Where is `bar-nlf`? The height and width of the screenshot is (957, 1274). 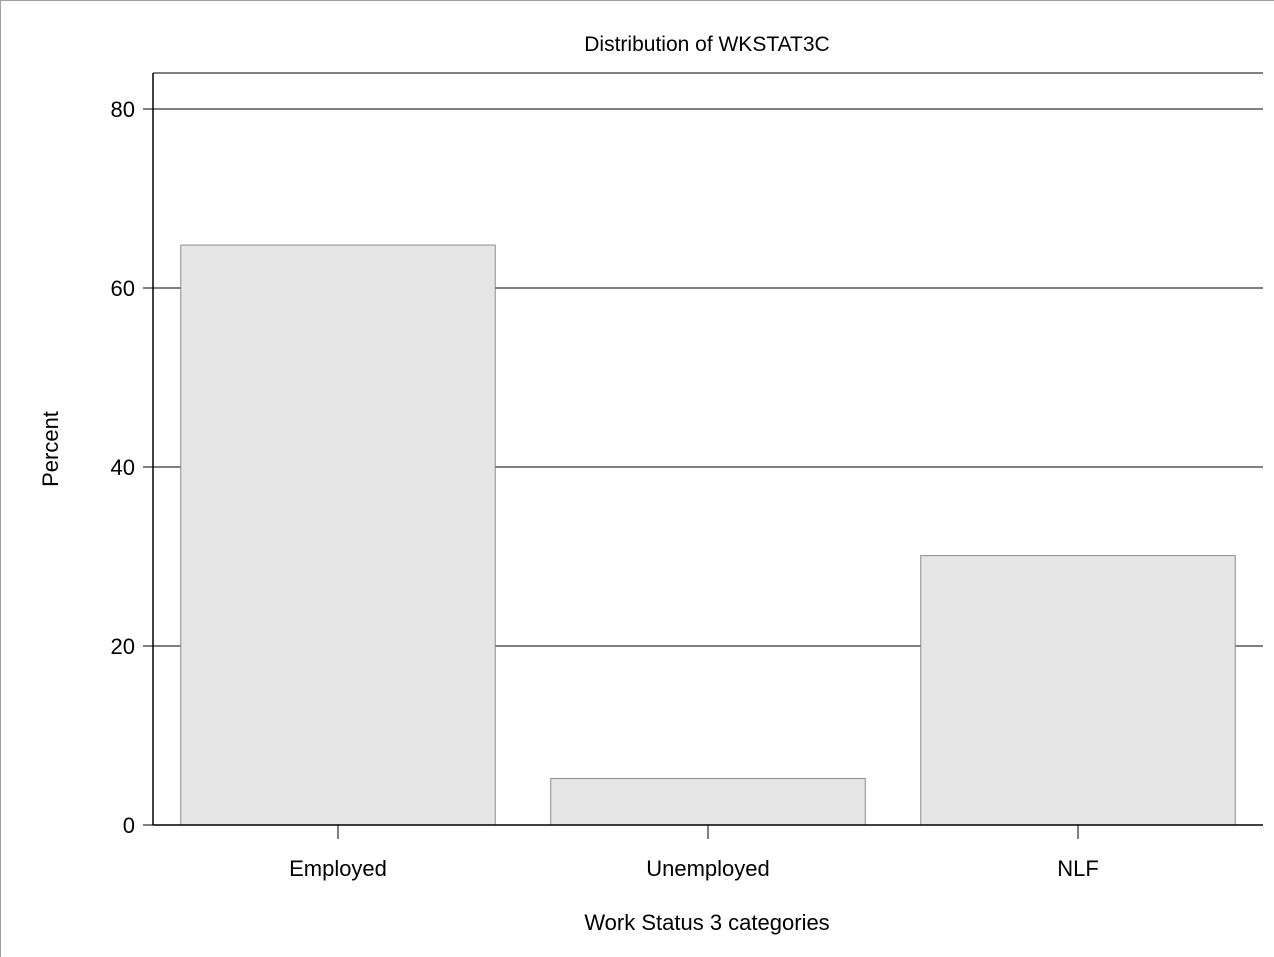 bar-nlf is located at coordinates (1078, 690).